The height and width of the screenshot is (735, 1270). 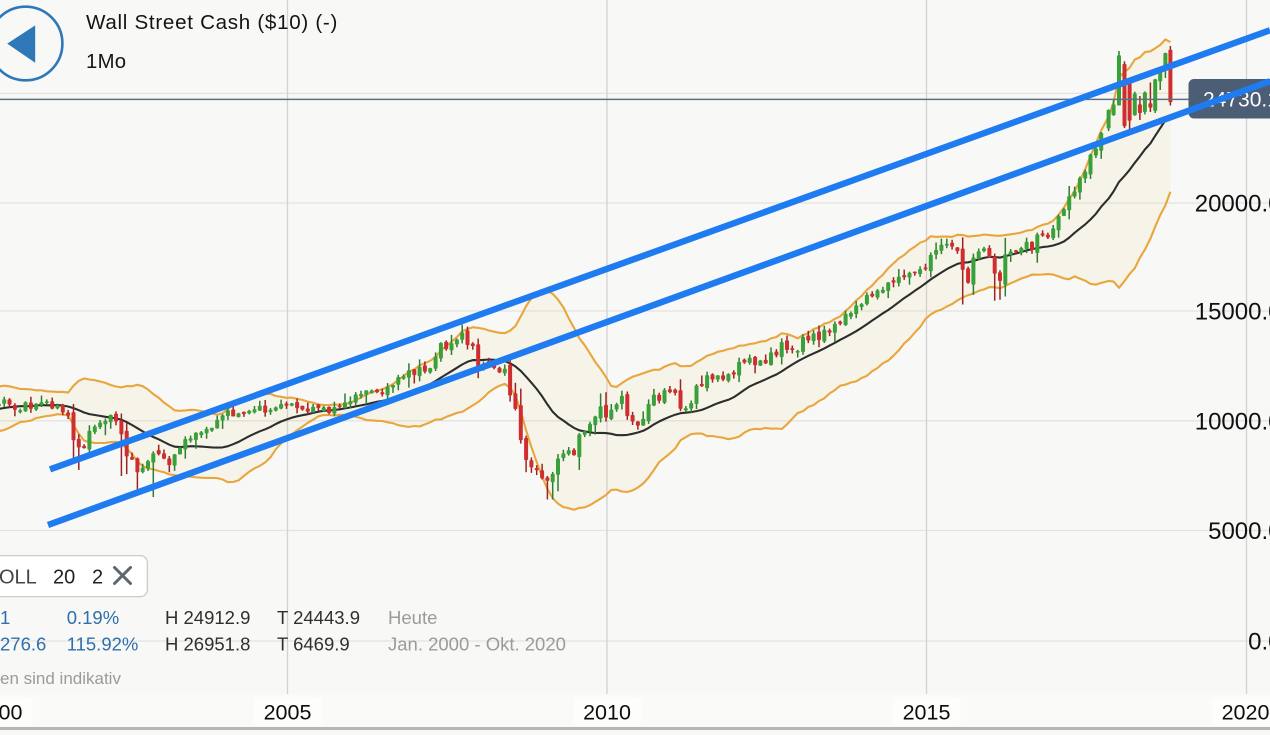 What do you see at coordinates (60, 678) in the screenshot?
I see `svg-text: en sind indikativ` at bounding box center [60, 678].